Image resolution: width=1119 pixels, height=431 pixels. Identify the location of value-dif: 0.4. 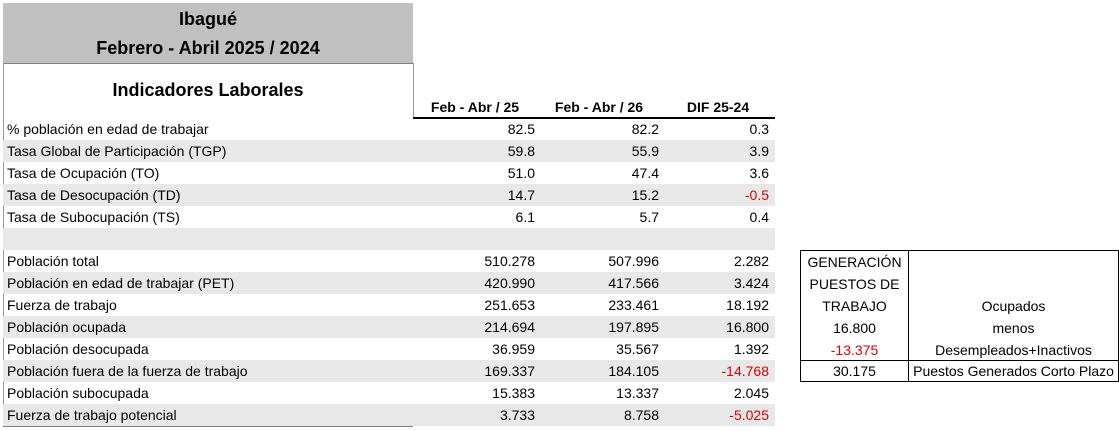
(759, 217).